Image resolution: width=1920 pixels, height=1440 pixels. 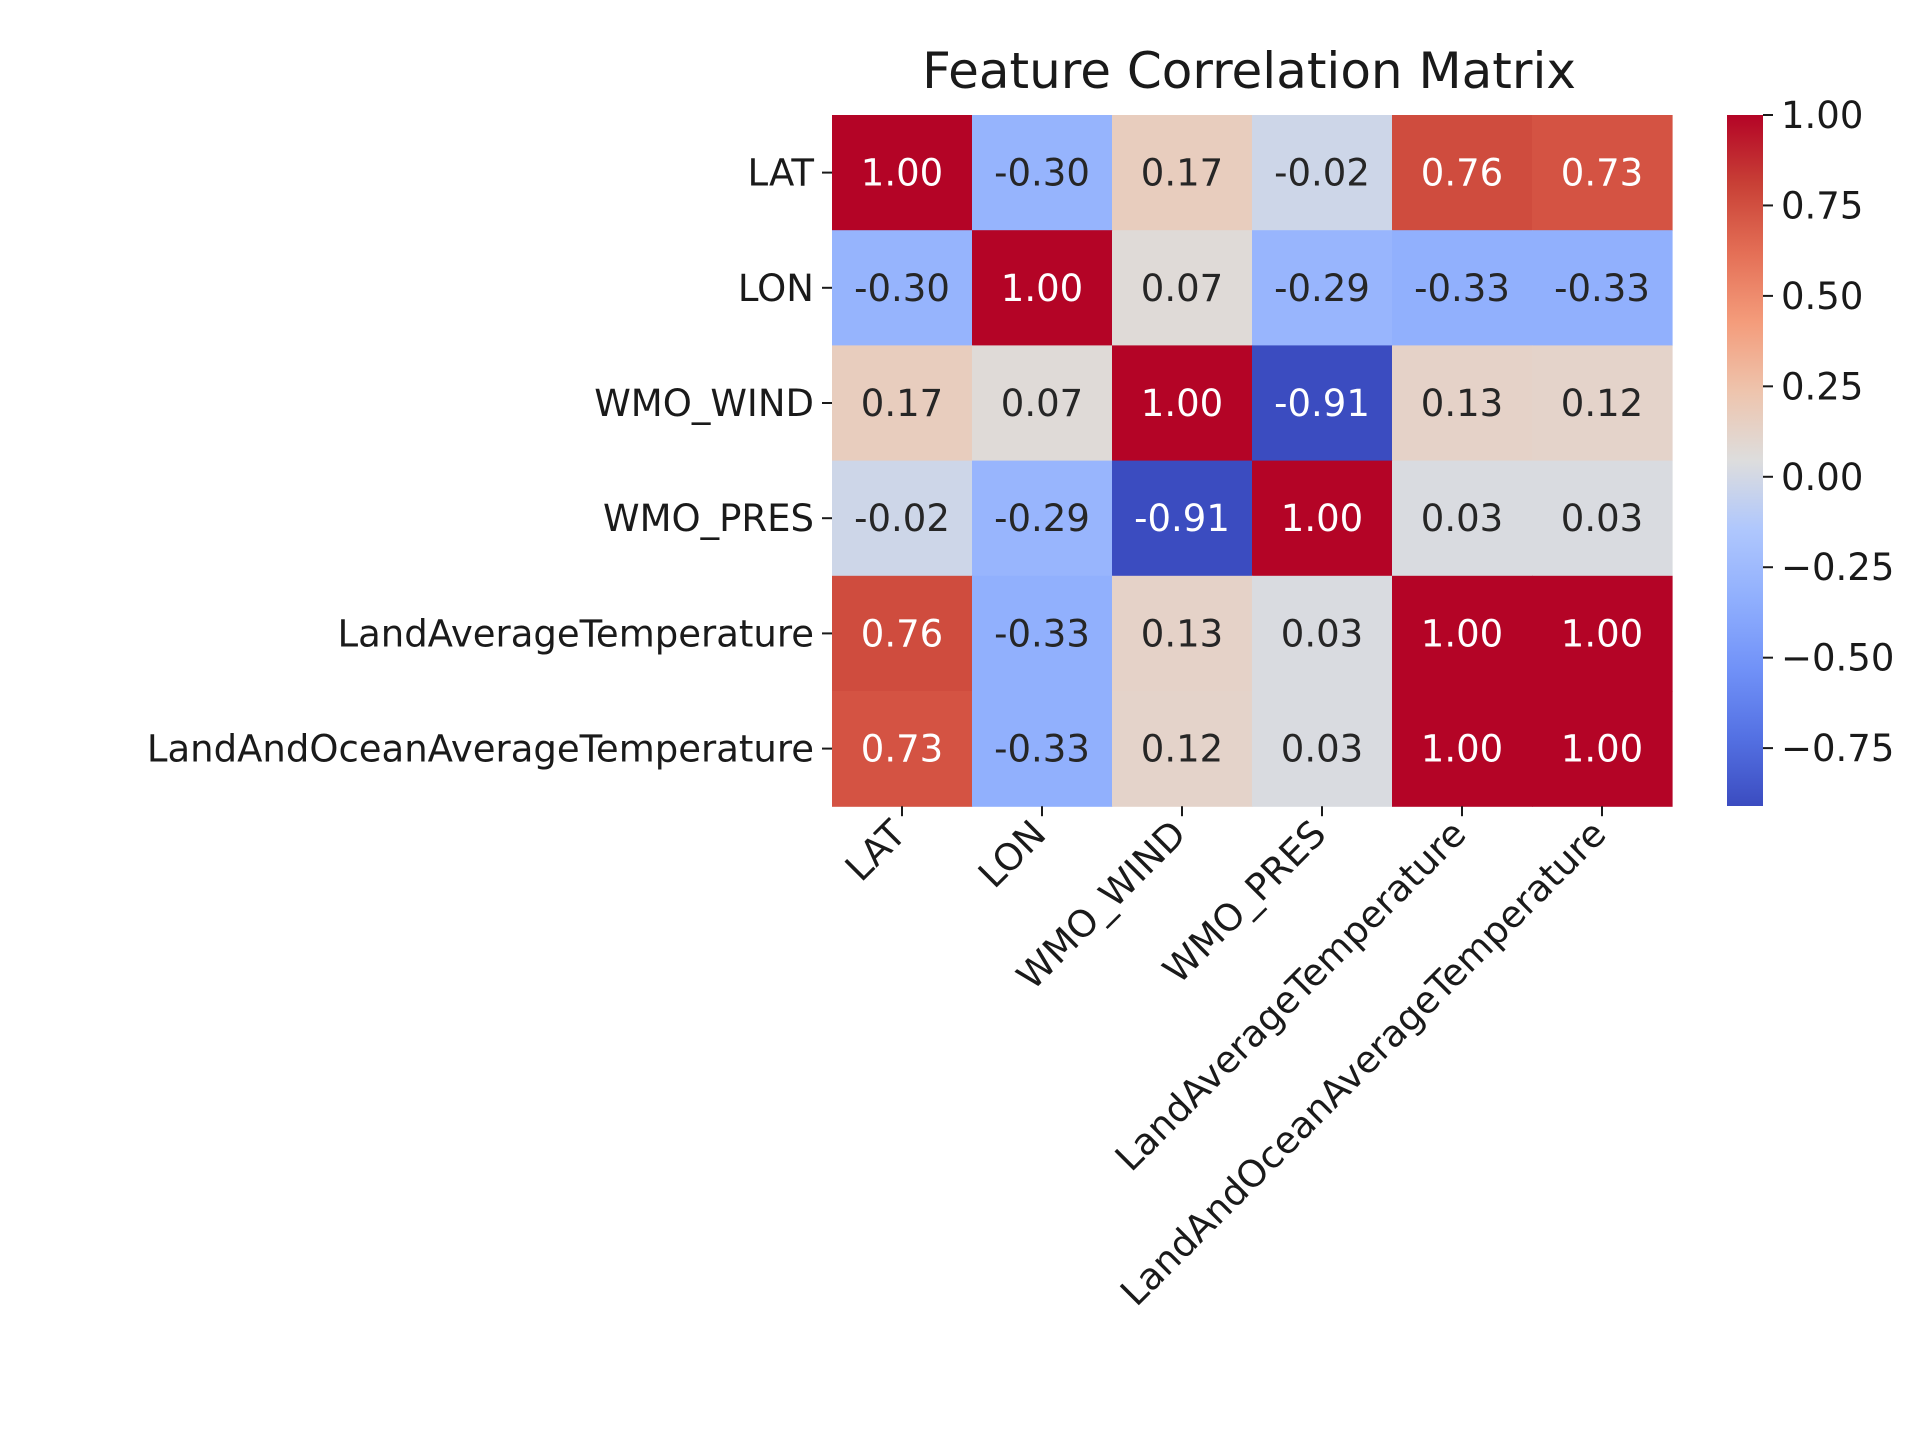 I want to click on colorbar-tick-label-7: −0.75, so click(x=1837, y=748).